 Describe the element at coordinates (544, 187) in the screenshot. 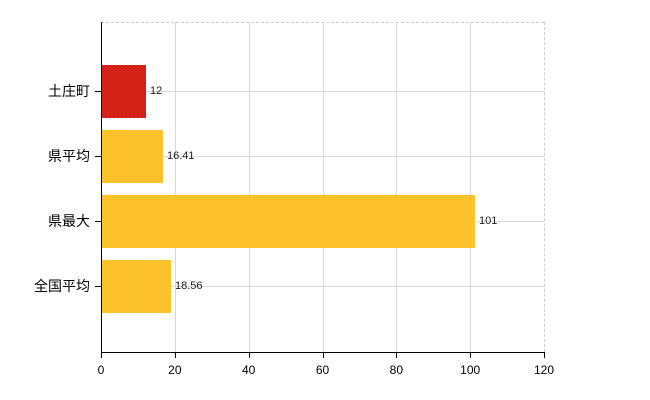

I see `plot-border-right` at that location.